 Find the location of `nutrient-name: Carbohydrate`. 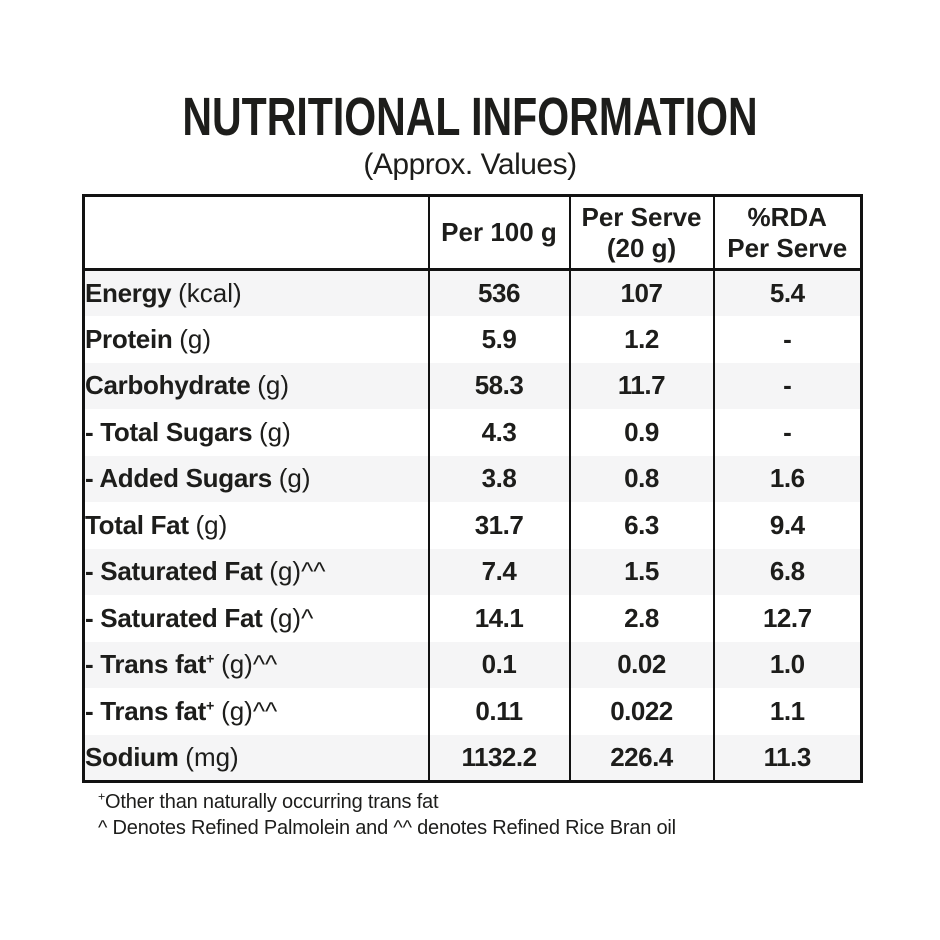

nutrient-name: Carbohydrate is located at coordinates (168, 385).